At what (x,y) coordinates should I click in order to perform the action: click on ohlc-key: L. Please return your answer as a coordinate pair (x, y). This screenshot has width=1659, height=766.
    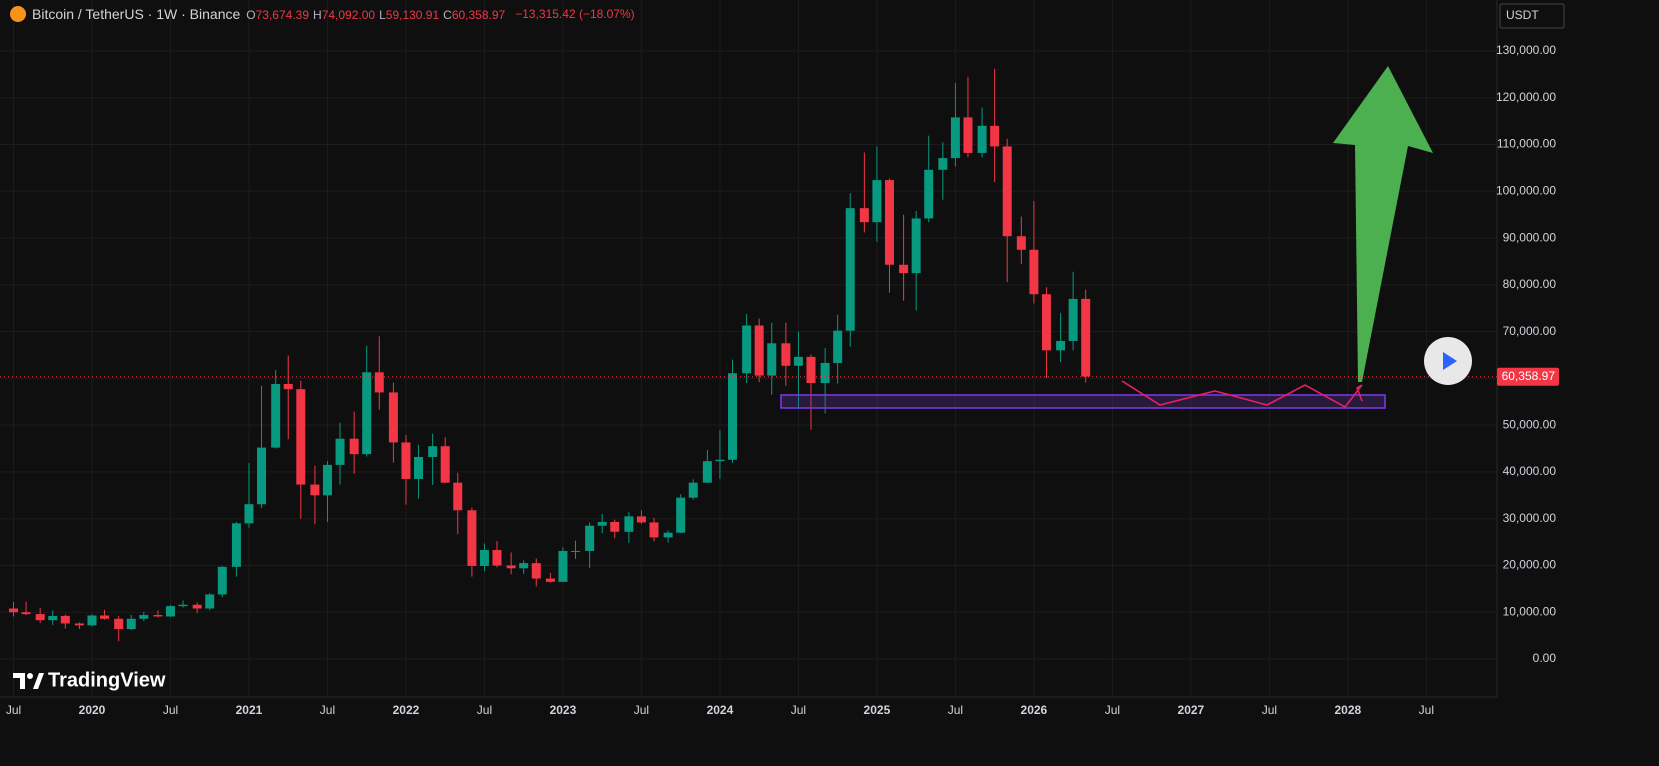
    Looking at the image, I should click on (382, 15).